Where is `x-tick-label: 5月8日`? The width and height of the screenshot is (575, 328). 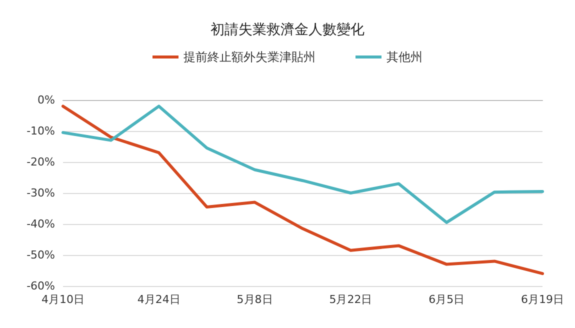 x-tick-label: 5月8日 is located at coordinates (254, 299).